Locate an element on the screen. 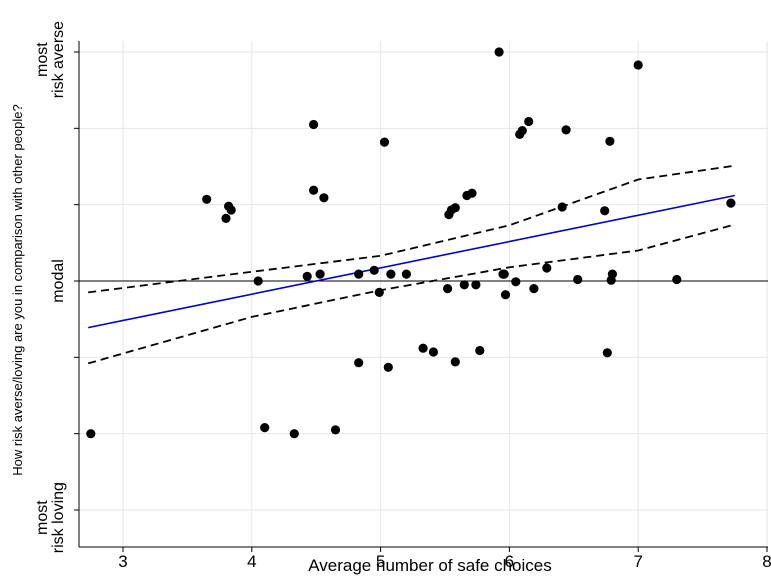  y-category-label-line: risk averse is located at coordinates (58, 59).